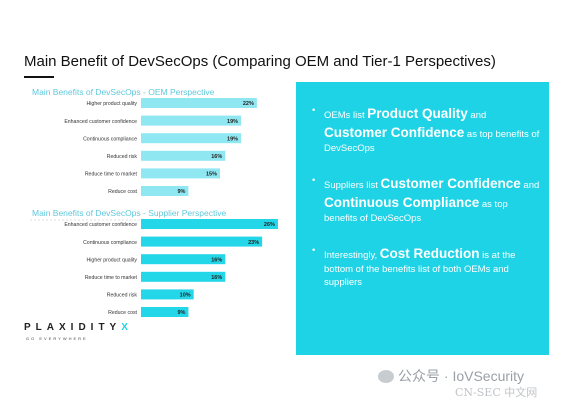 The image size is (565, 400). I want to click on wechat-icon, so click(386, 376).